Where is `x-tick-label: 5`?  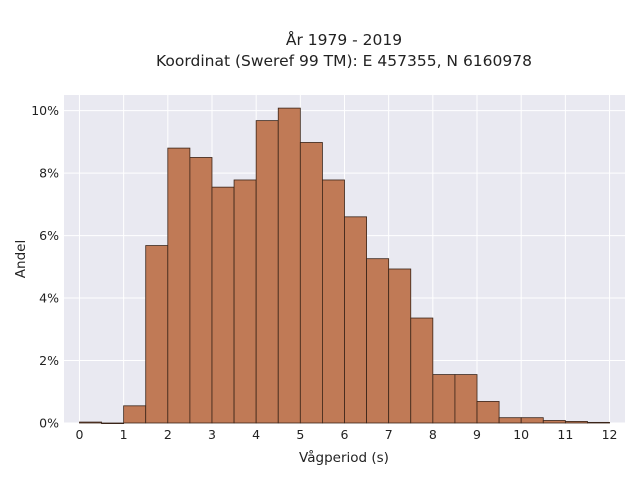
x-tick-label: 5 is located at coordinates (300, 434).